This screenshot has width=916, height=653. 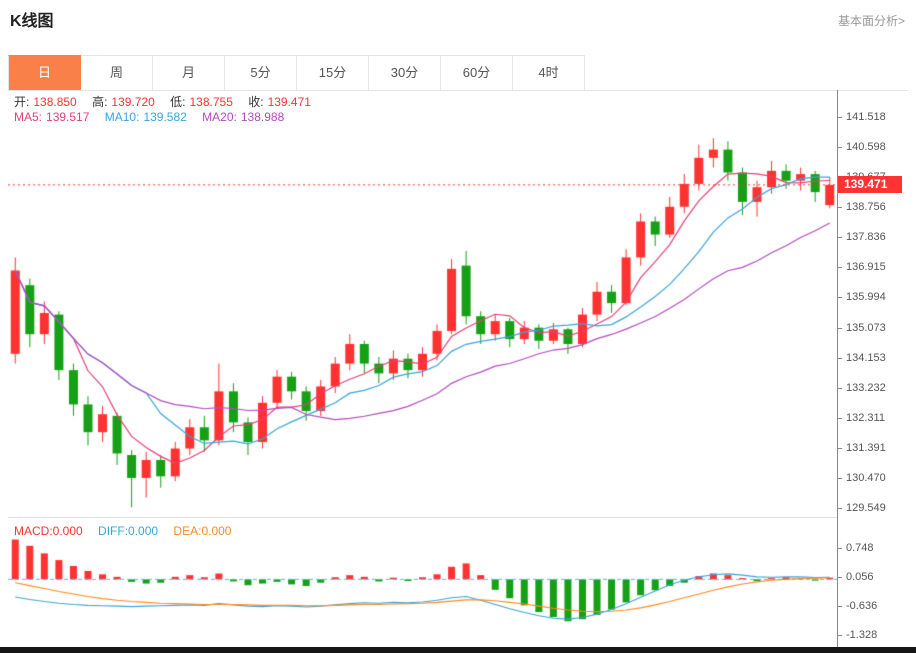 I want to click on tab-5分: 5分, so click(x=261, y=72).